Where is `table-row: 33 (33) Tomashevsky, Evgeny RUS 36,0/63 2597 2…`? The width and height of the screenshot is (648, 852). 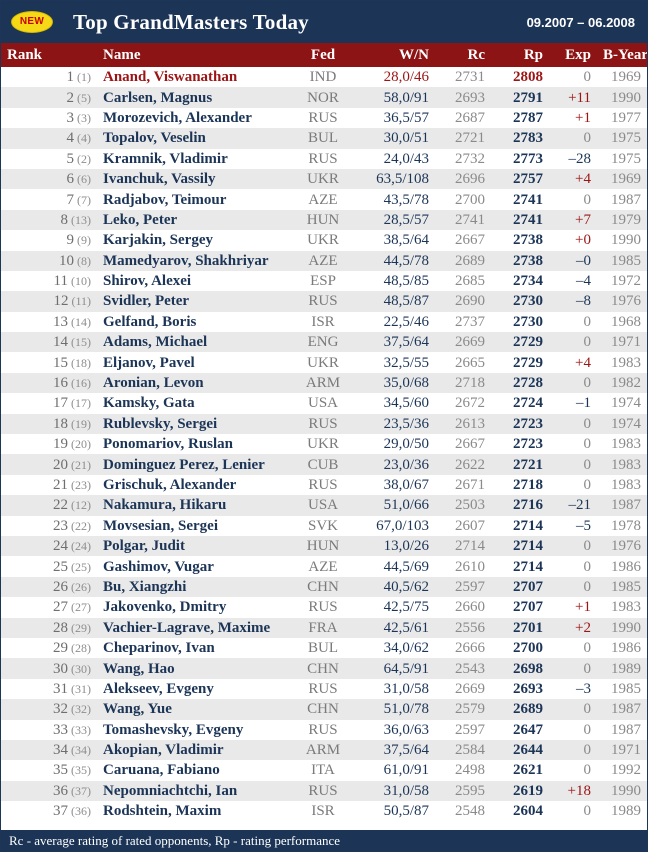
table-row: 33 (33) Tomashevsky, Evgeny RUS 36,0/63 2597 2… is located at coordinates (324, 729).